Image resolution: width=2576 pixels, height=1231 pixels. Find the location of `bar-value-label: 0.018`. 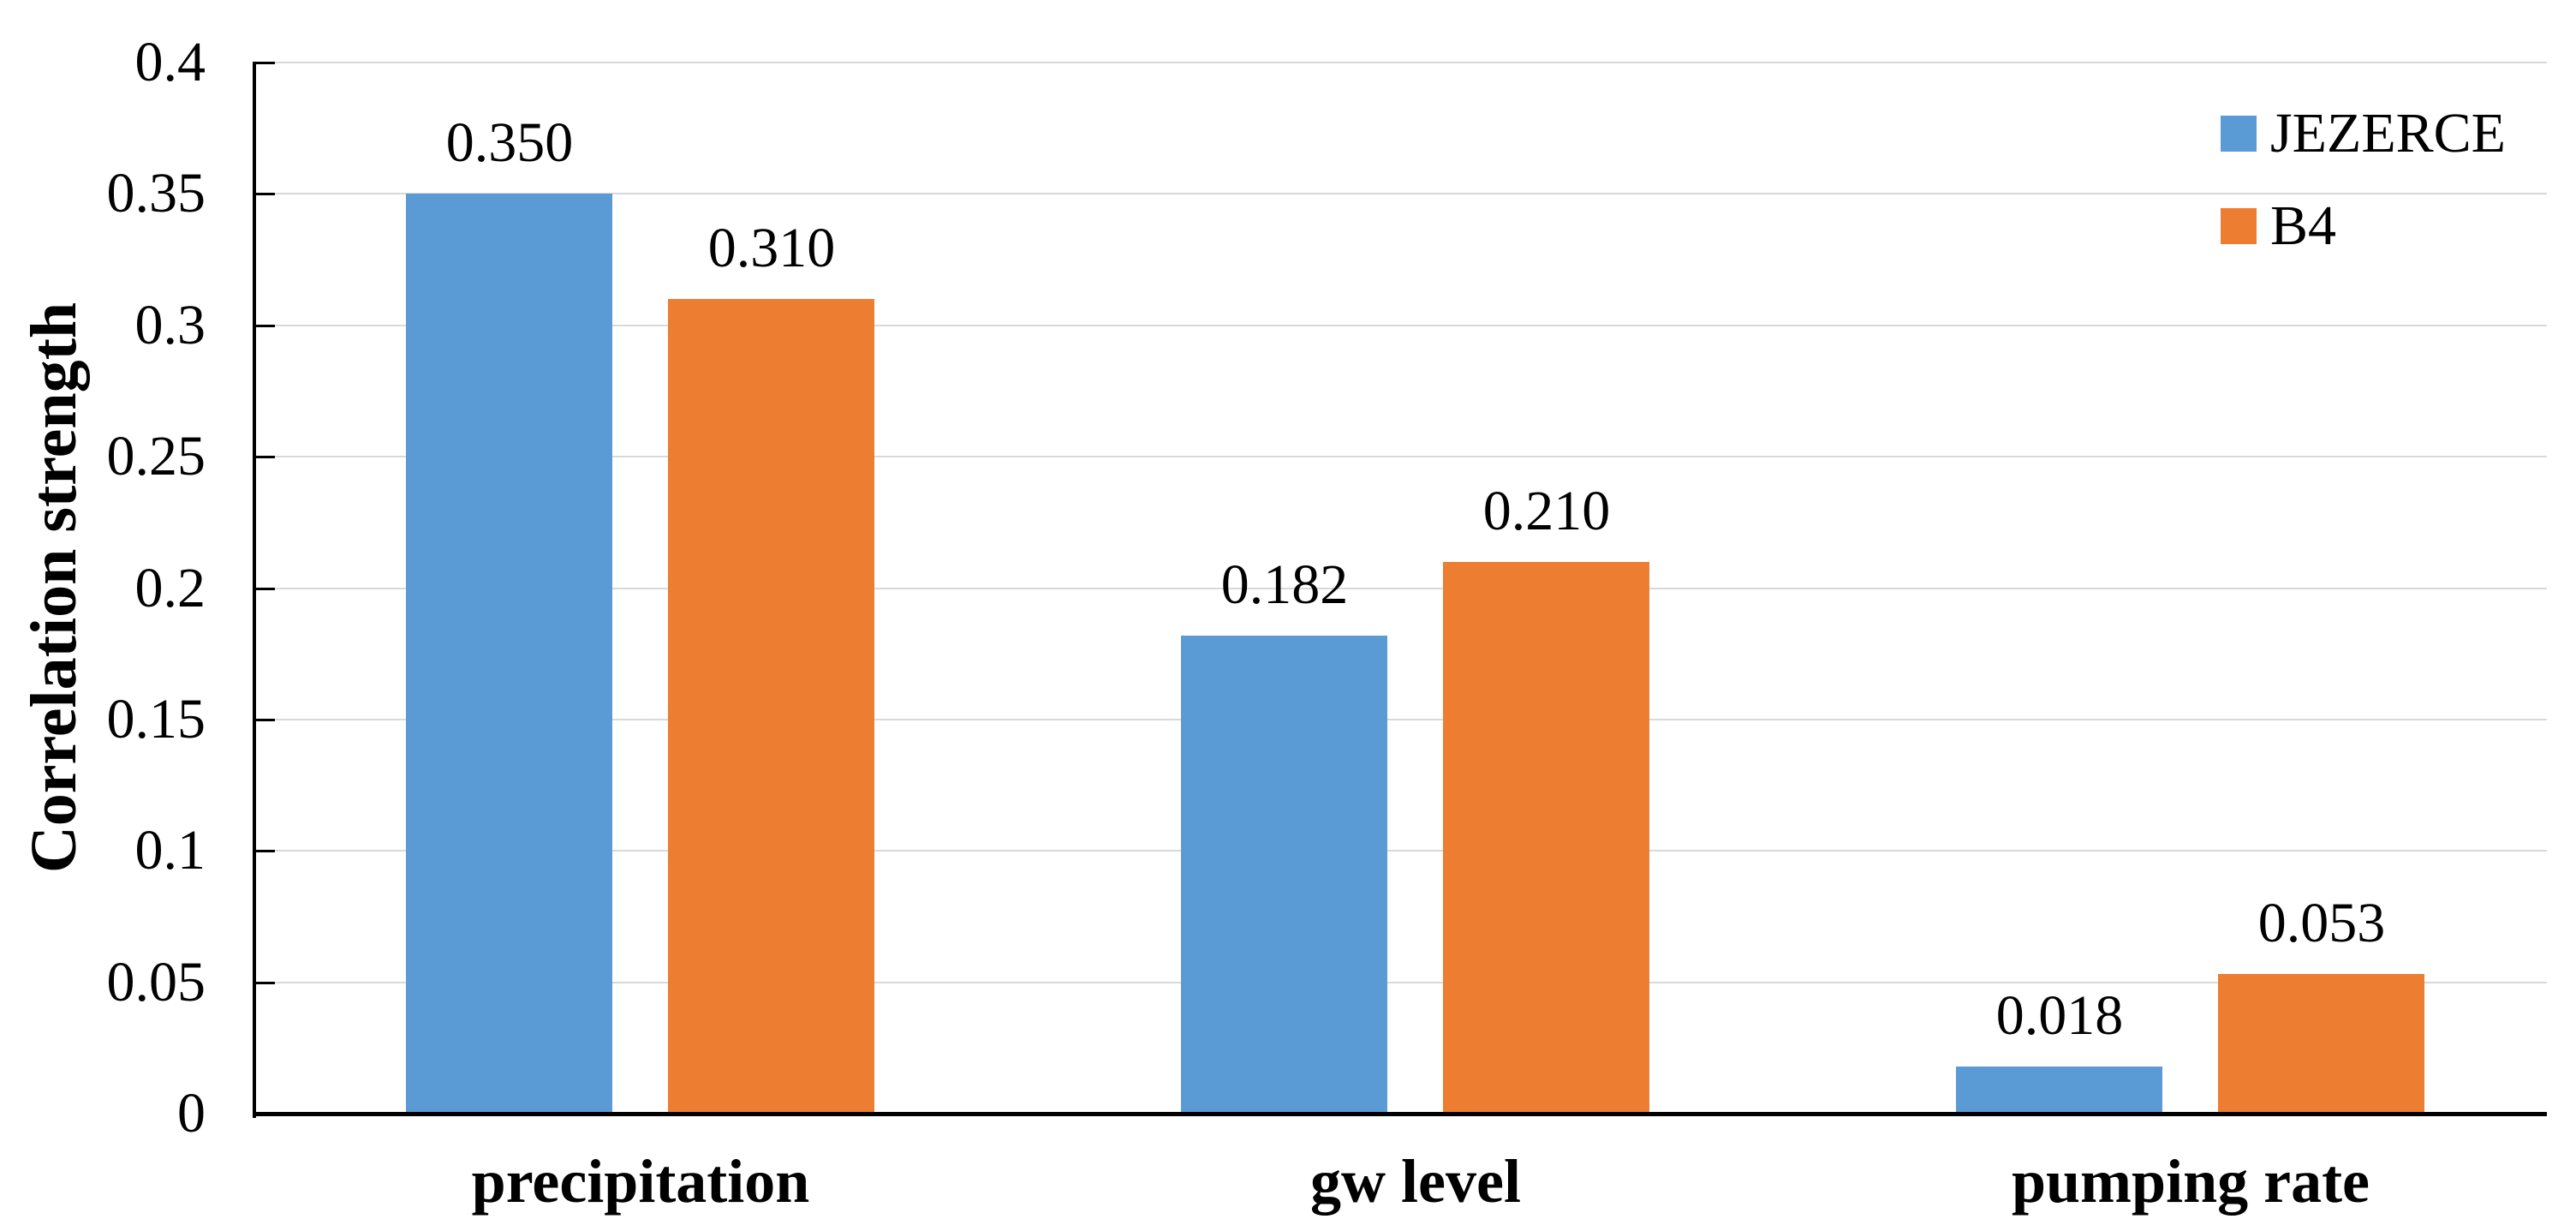

bar-value-label: 0.018 is located at coordinates (2059, 1015).